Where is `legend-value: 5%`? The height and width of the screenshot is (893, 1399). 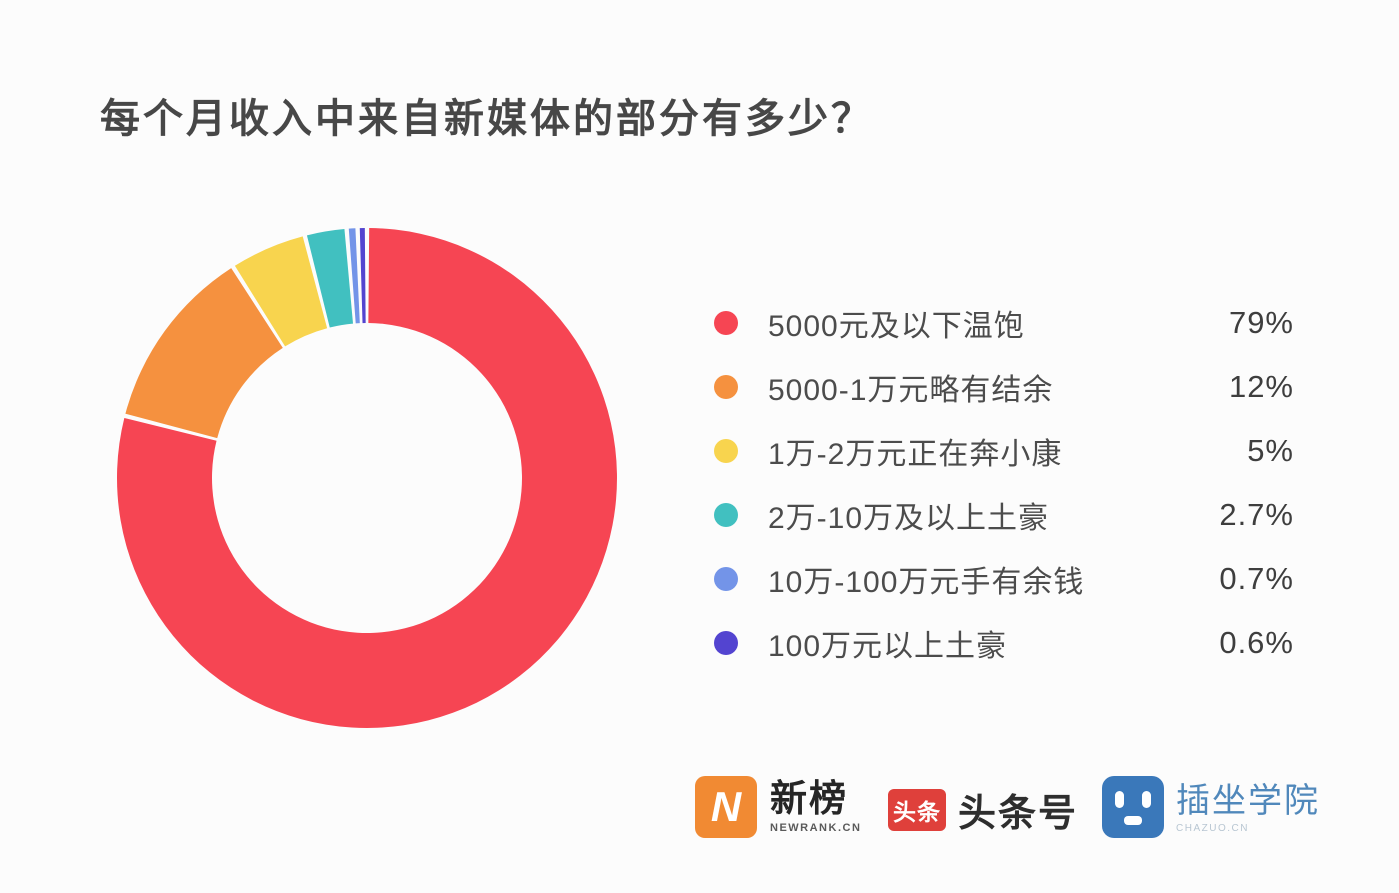 legend-value: 5% is located at coordinates (1270, 450).